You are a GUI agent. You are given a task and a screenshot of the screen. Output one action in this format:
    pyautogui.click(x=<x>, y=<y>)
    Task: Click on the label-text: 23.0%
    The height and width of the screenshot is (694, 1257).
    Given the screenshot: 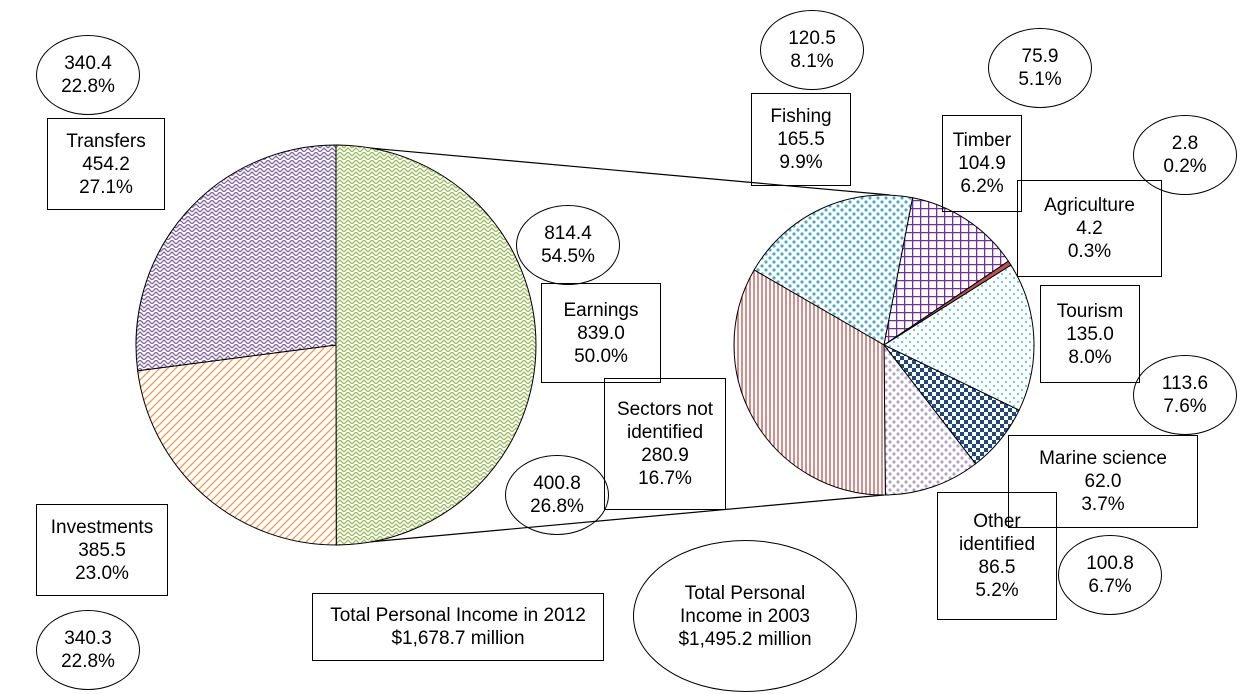 What is the action you would take?
    pyautogui.click(x=102, y=573)
    